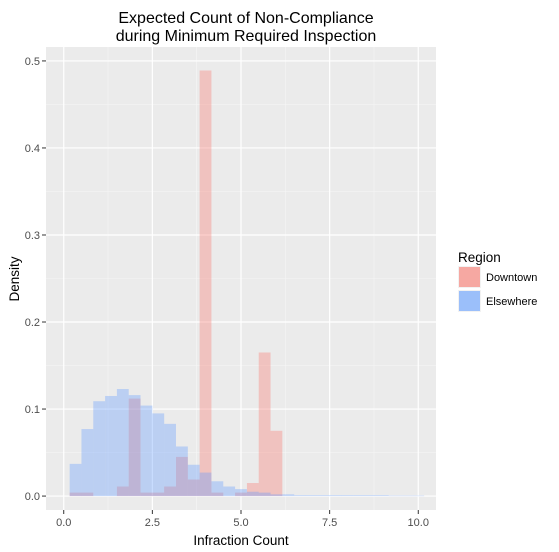  Describe the element at coordinates (246, 36) in the screenshot. I see `chart-title-line-2: during Minimum Required Inspection` at that location.